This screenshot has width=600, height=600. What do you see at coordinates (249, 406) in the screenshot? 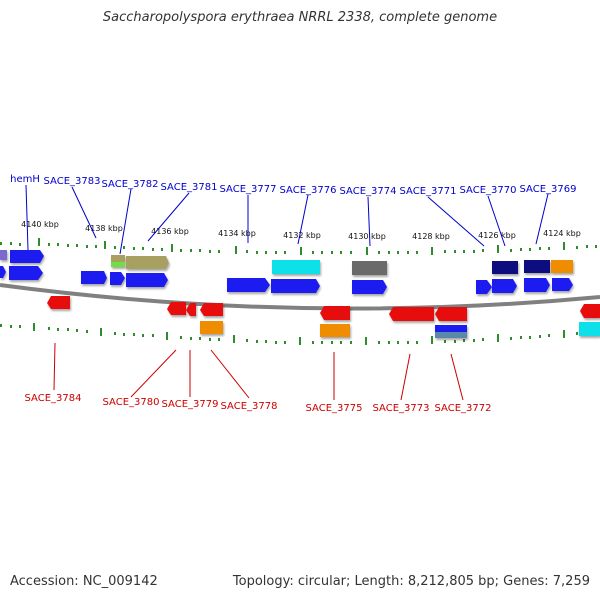
I see `label-SACE_3778: SACE_3778` at bounding box center [249, 406].